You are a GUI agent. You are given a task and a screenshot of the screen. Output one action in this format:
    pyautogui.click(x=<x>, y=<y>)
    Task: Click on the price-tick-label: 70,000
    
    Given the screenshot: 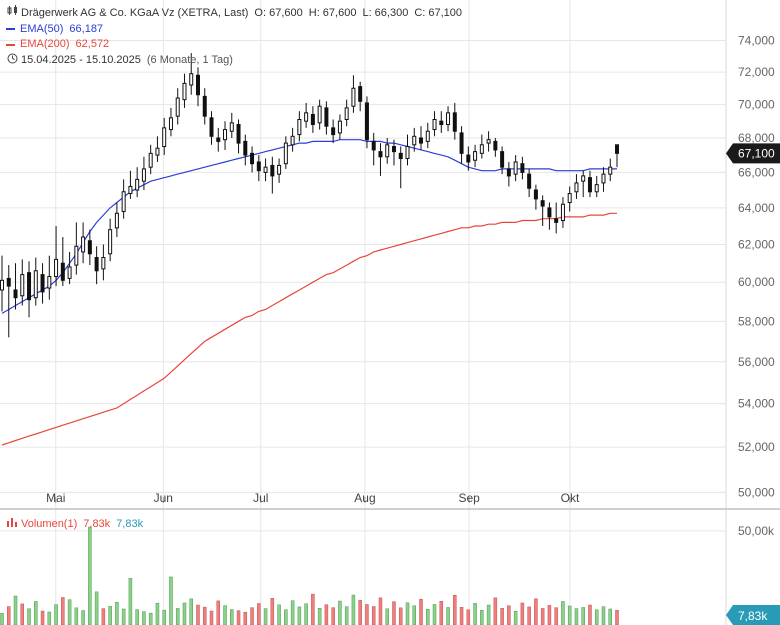 What is the action you would take?
    pyautogui.click(x=756, y=105)
    